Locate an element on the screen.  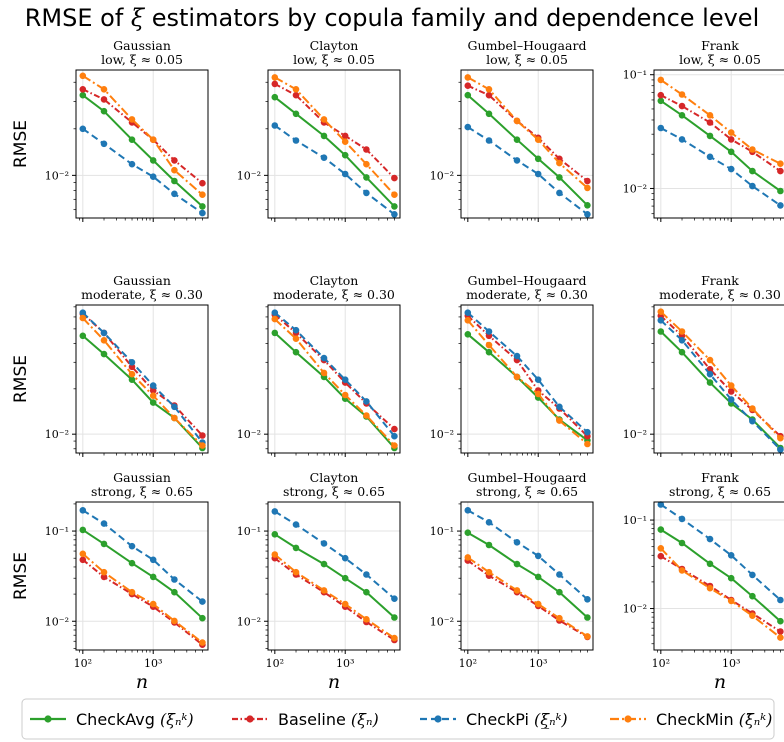
panel-title-level: low, ξ ≈ 0.05 is located at coordinates (142, 59).